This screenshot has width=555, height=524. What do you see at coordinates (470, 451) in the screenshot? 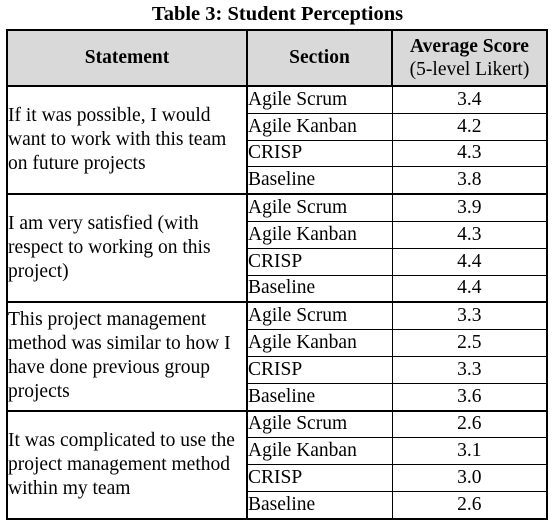
I see `score-cell: 3.1` at bounding box center [470, 451].